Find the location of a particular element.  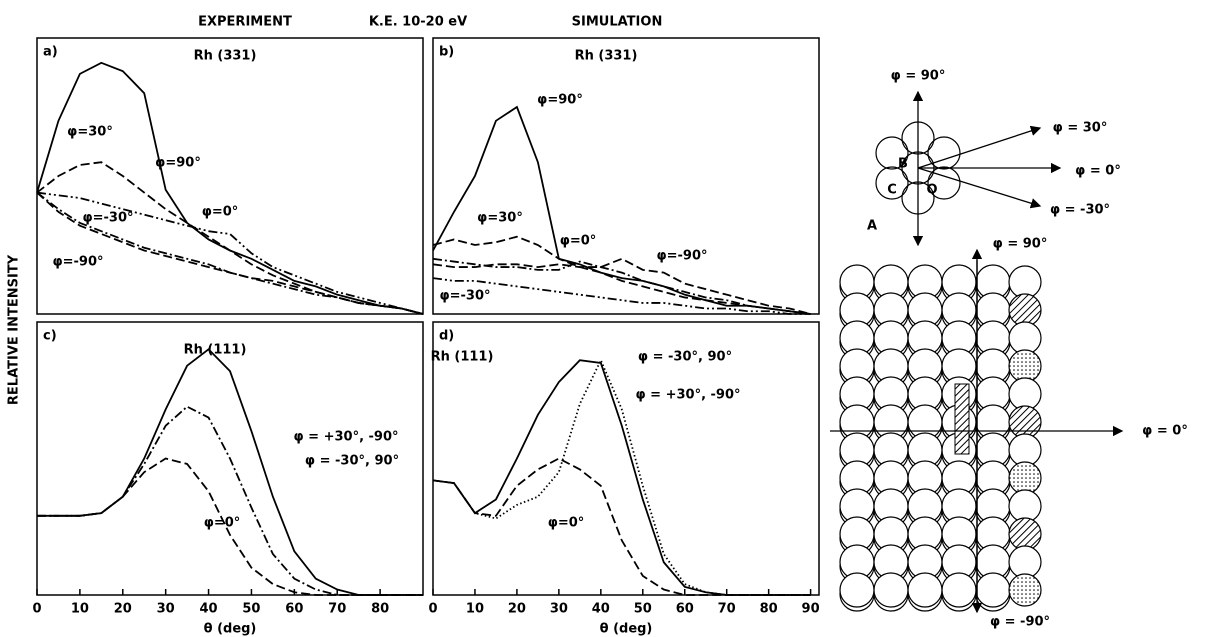

diagram-label: φ = -30° is located at coordinates (1080, 210).